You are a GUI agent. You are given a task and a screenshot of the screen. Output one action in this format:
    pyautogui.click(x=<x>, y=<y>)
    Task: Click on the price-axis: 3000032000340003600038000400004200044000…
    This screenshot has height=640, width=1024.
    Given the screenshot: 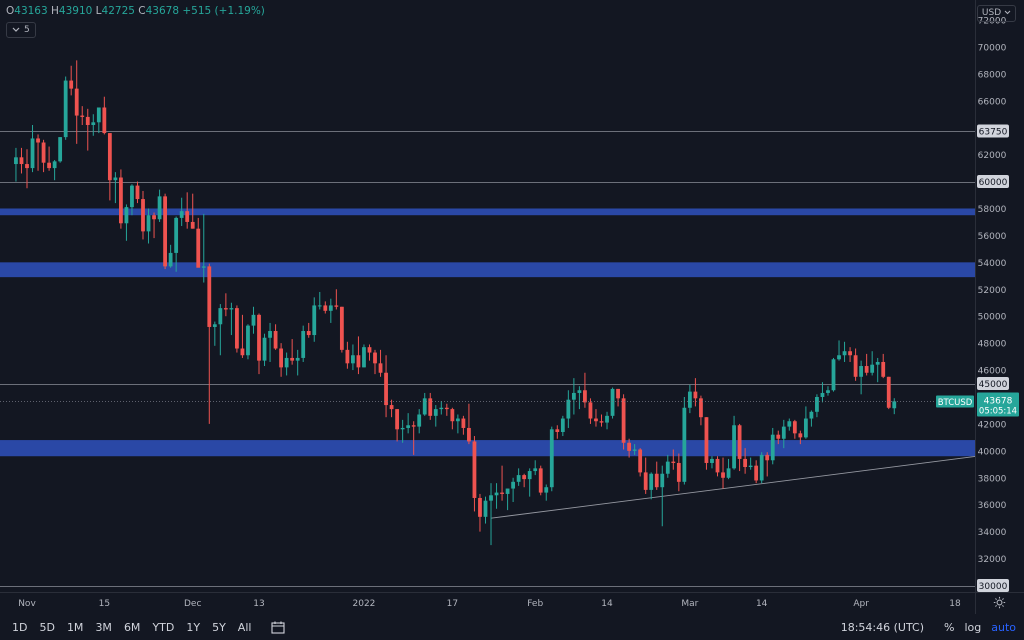 What is the action you would take?
    pyautogui.click(x=1000, y=307)
    